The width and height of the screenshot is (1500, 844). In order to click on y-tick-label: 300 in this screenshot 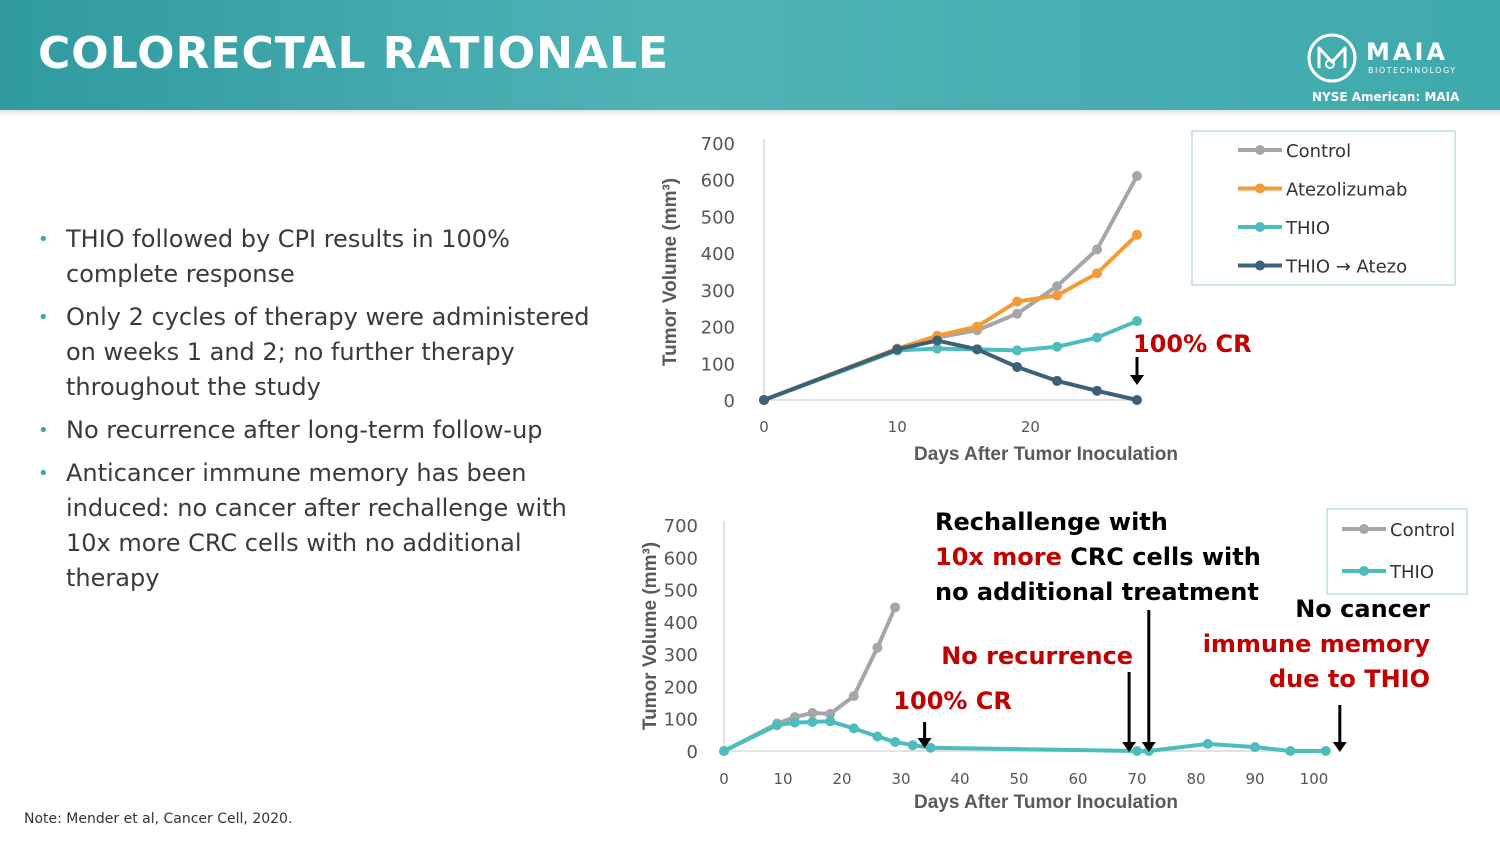, I will do `click(681, 655)`.